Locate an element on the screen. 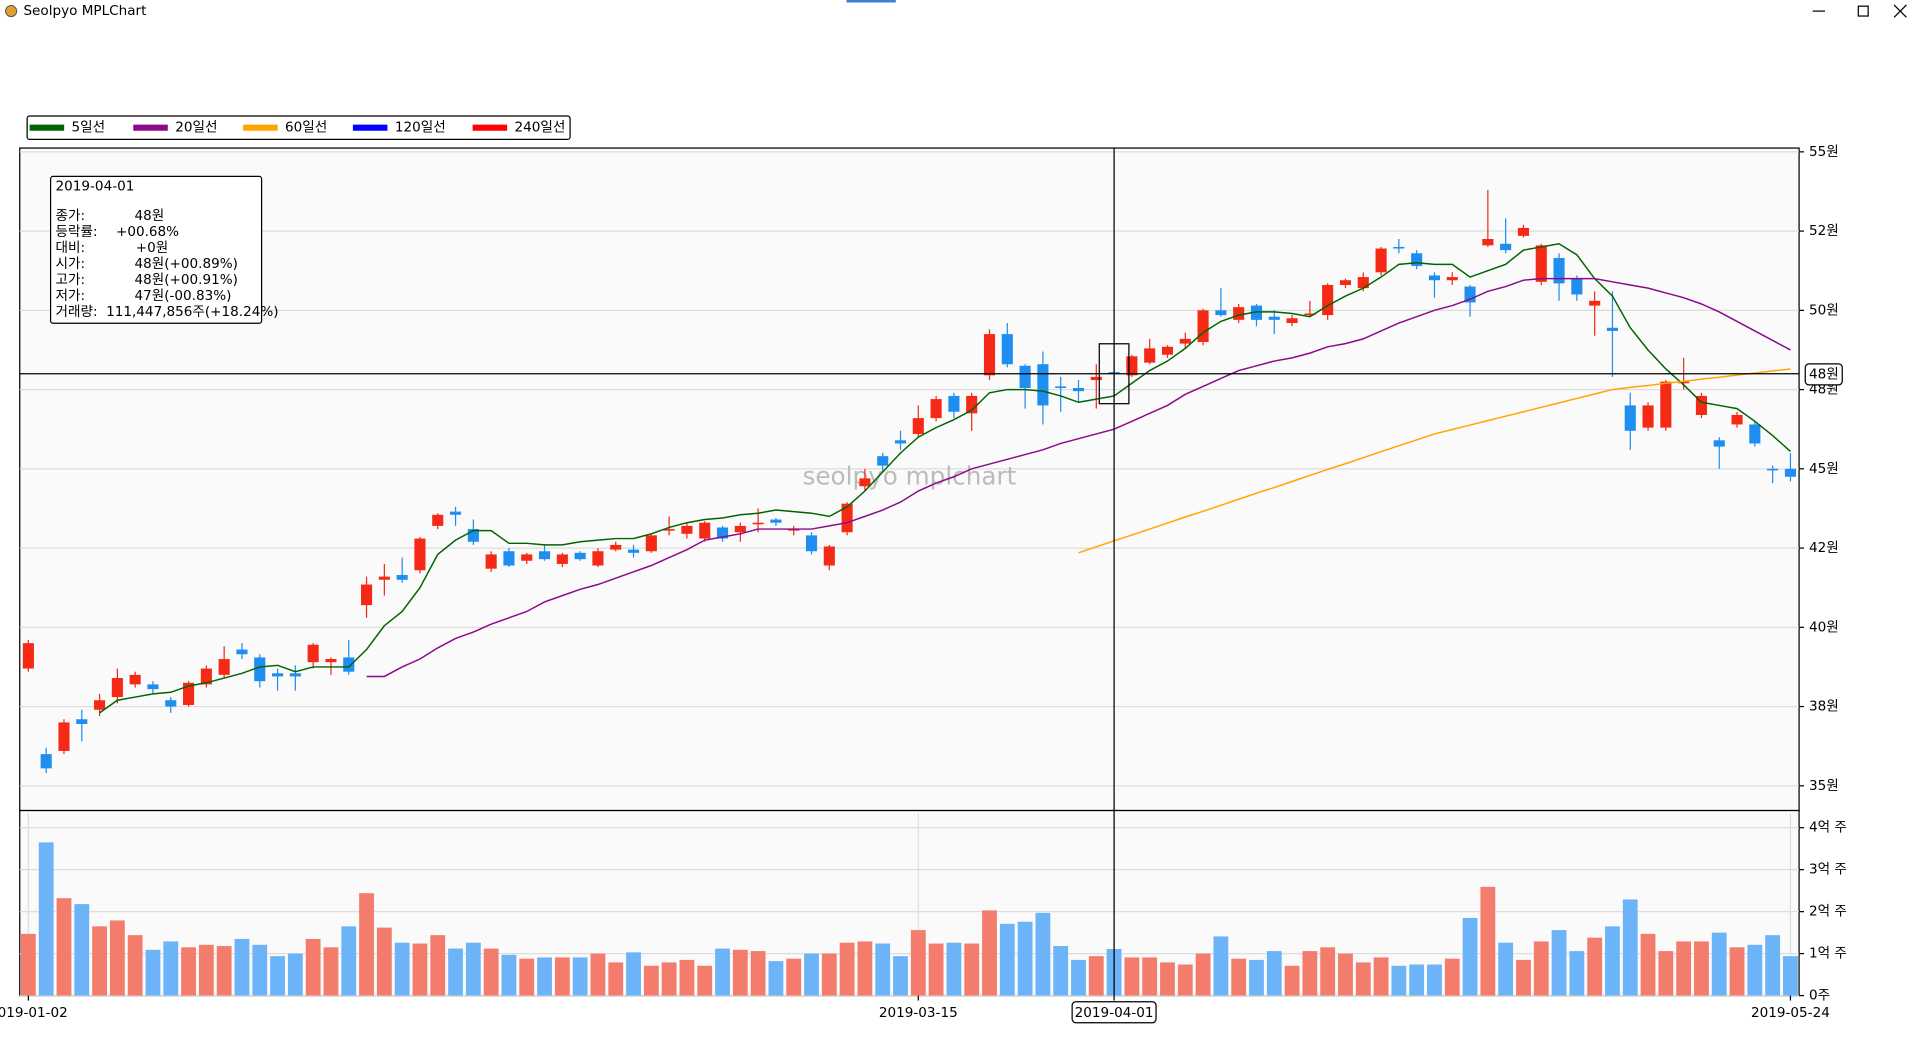 Image resolution: width=1920 pixels, height=1040 pixels. y-tick-label: 0주 is located at coordinates (1819, 996).